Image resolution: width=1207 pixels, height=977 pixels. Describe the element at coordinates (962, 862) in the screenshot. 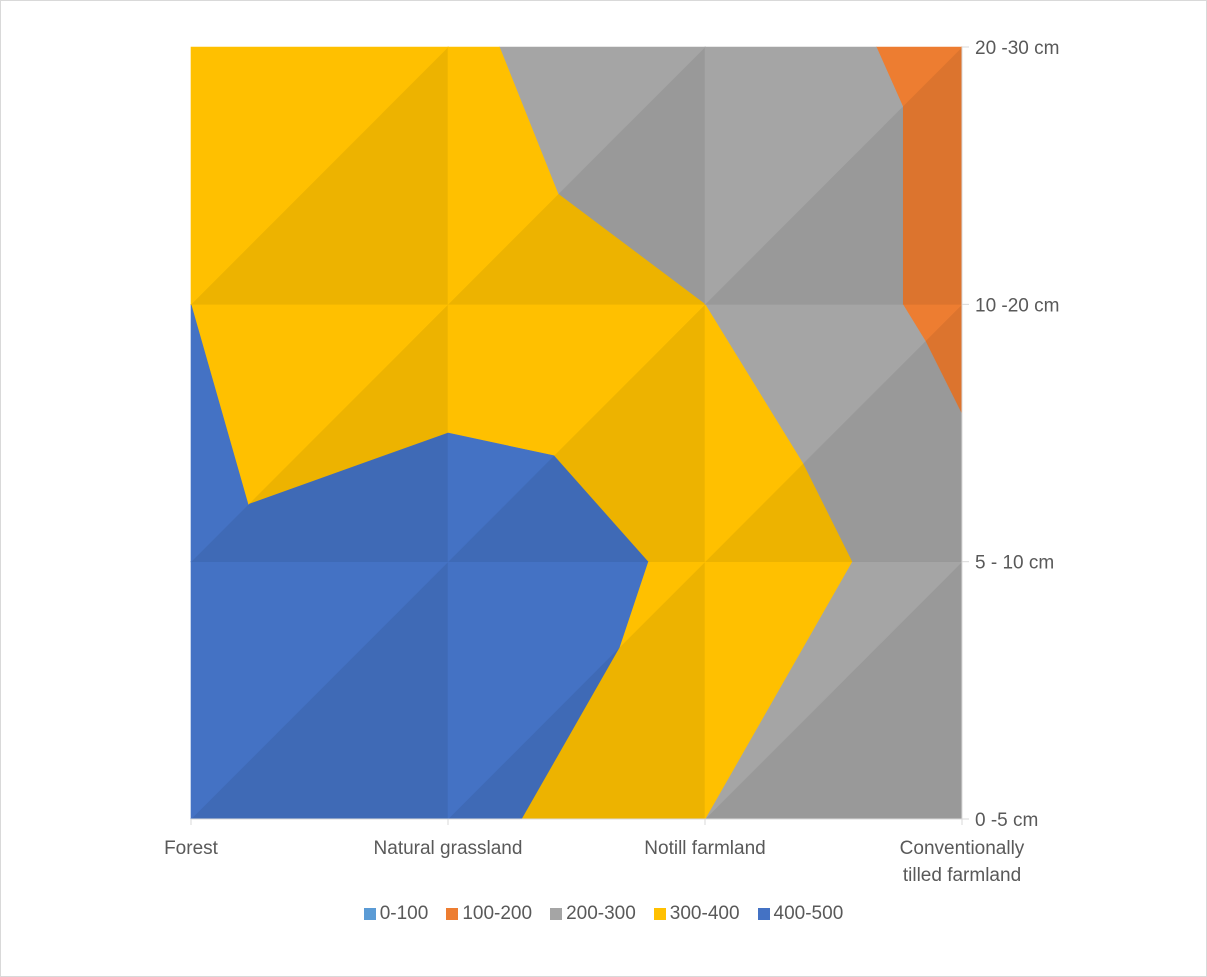

I see `x-tick-label: Conventionally tilled farmland` at that location.